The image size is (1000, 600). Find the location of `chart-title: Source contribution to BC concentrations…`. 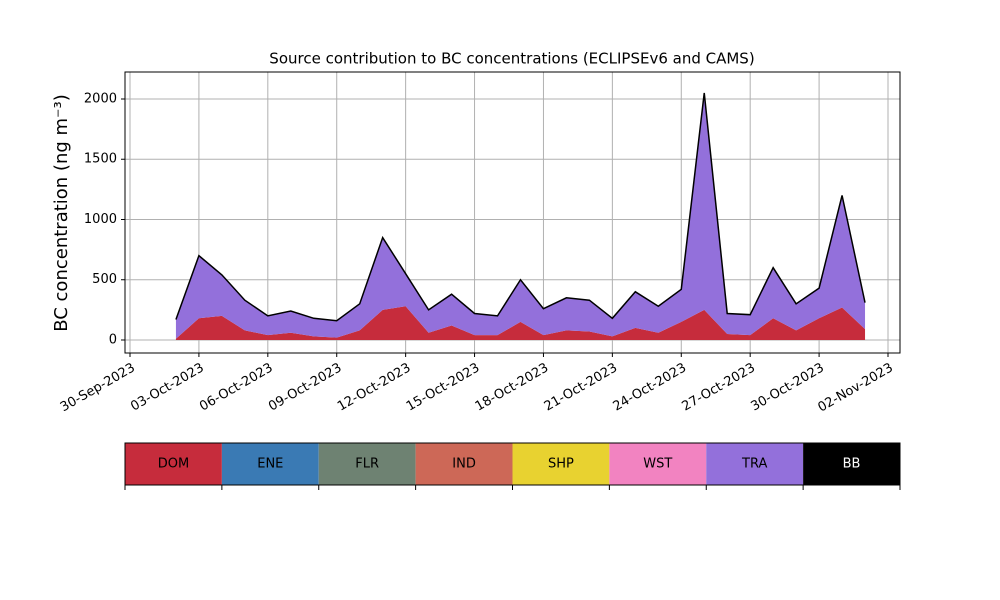

chart-title: Source contribution to BC concentrations… is located at coordinates (511, 59).